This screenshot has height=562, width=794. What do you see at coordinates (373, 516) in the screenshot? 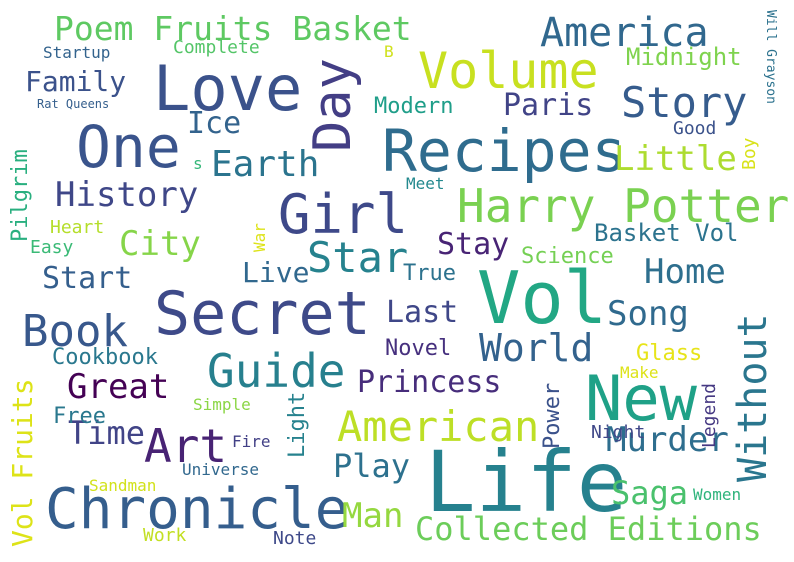
I see `word-man: Man` at bounding box center [373, 516].